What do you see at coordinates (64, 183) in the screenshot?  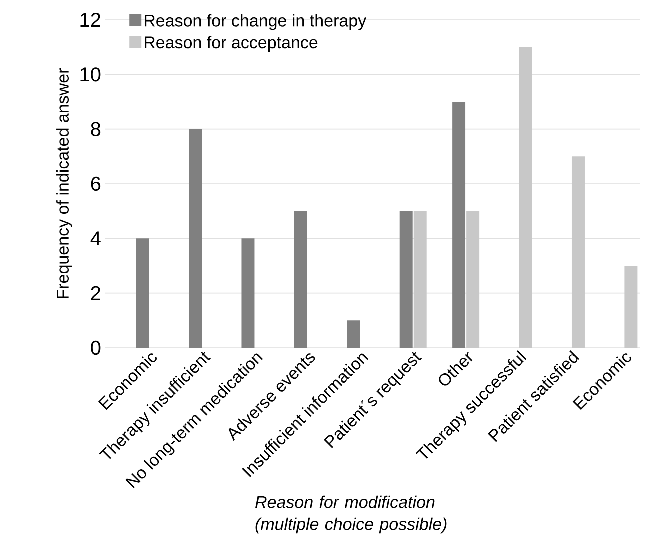 I see `y-axis-title: Frequency of indicated answer` at bounding box center [64, 183].